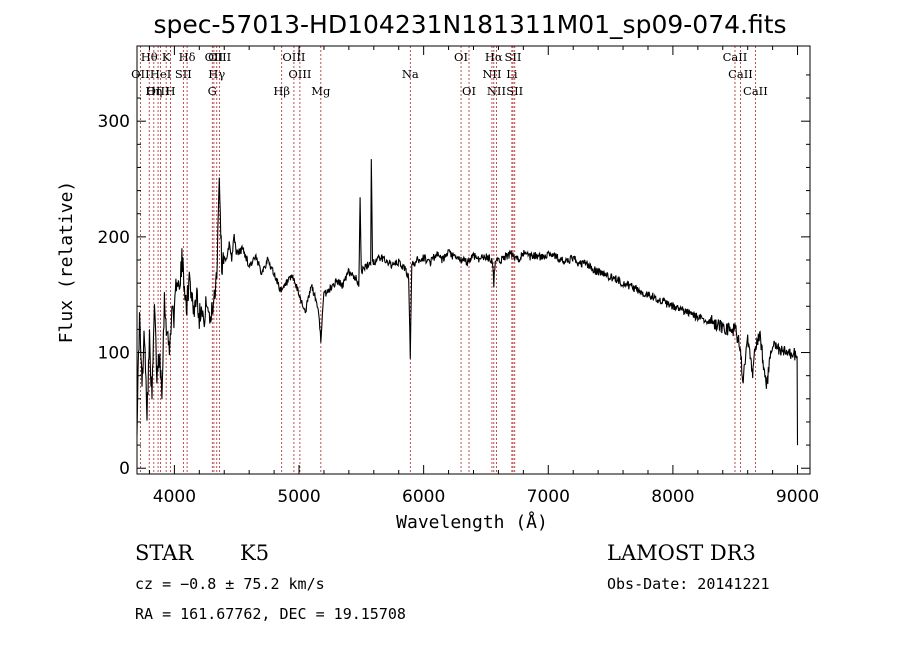 The image size is (900, 649). What do you see at coordinates (164, 553) in the screenshot?
I see `object-class: STAR` at bounding box center [164, 553].